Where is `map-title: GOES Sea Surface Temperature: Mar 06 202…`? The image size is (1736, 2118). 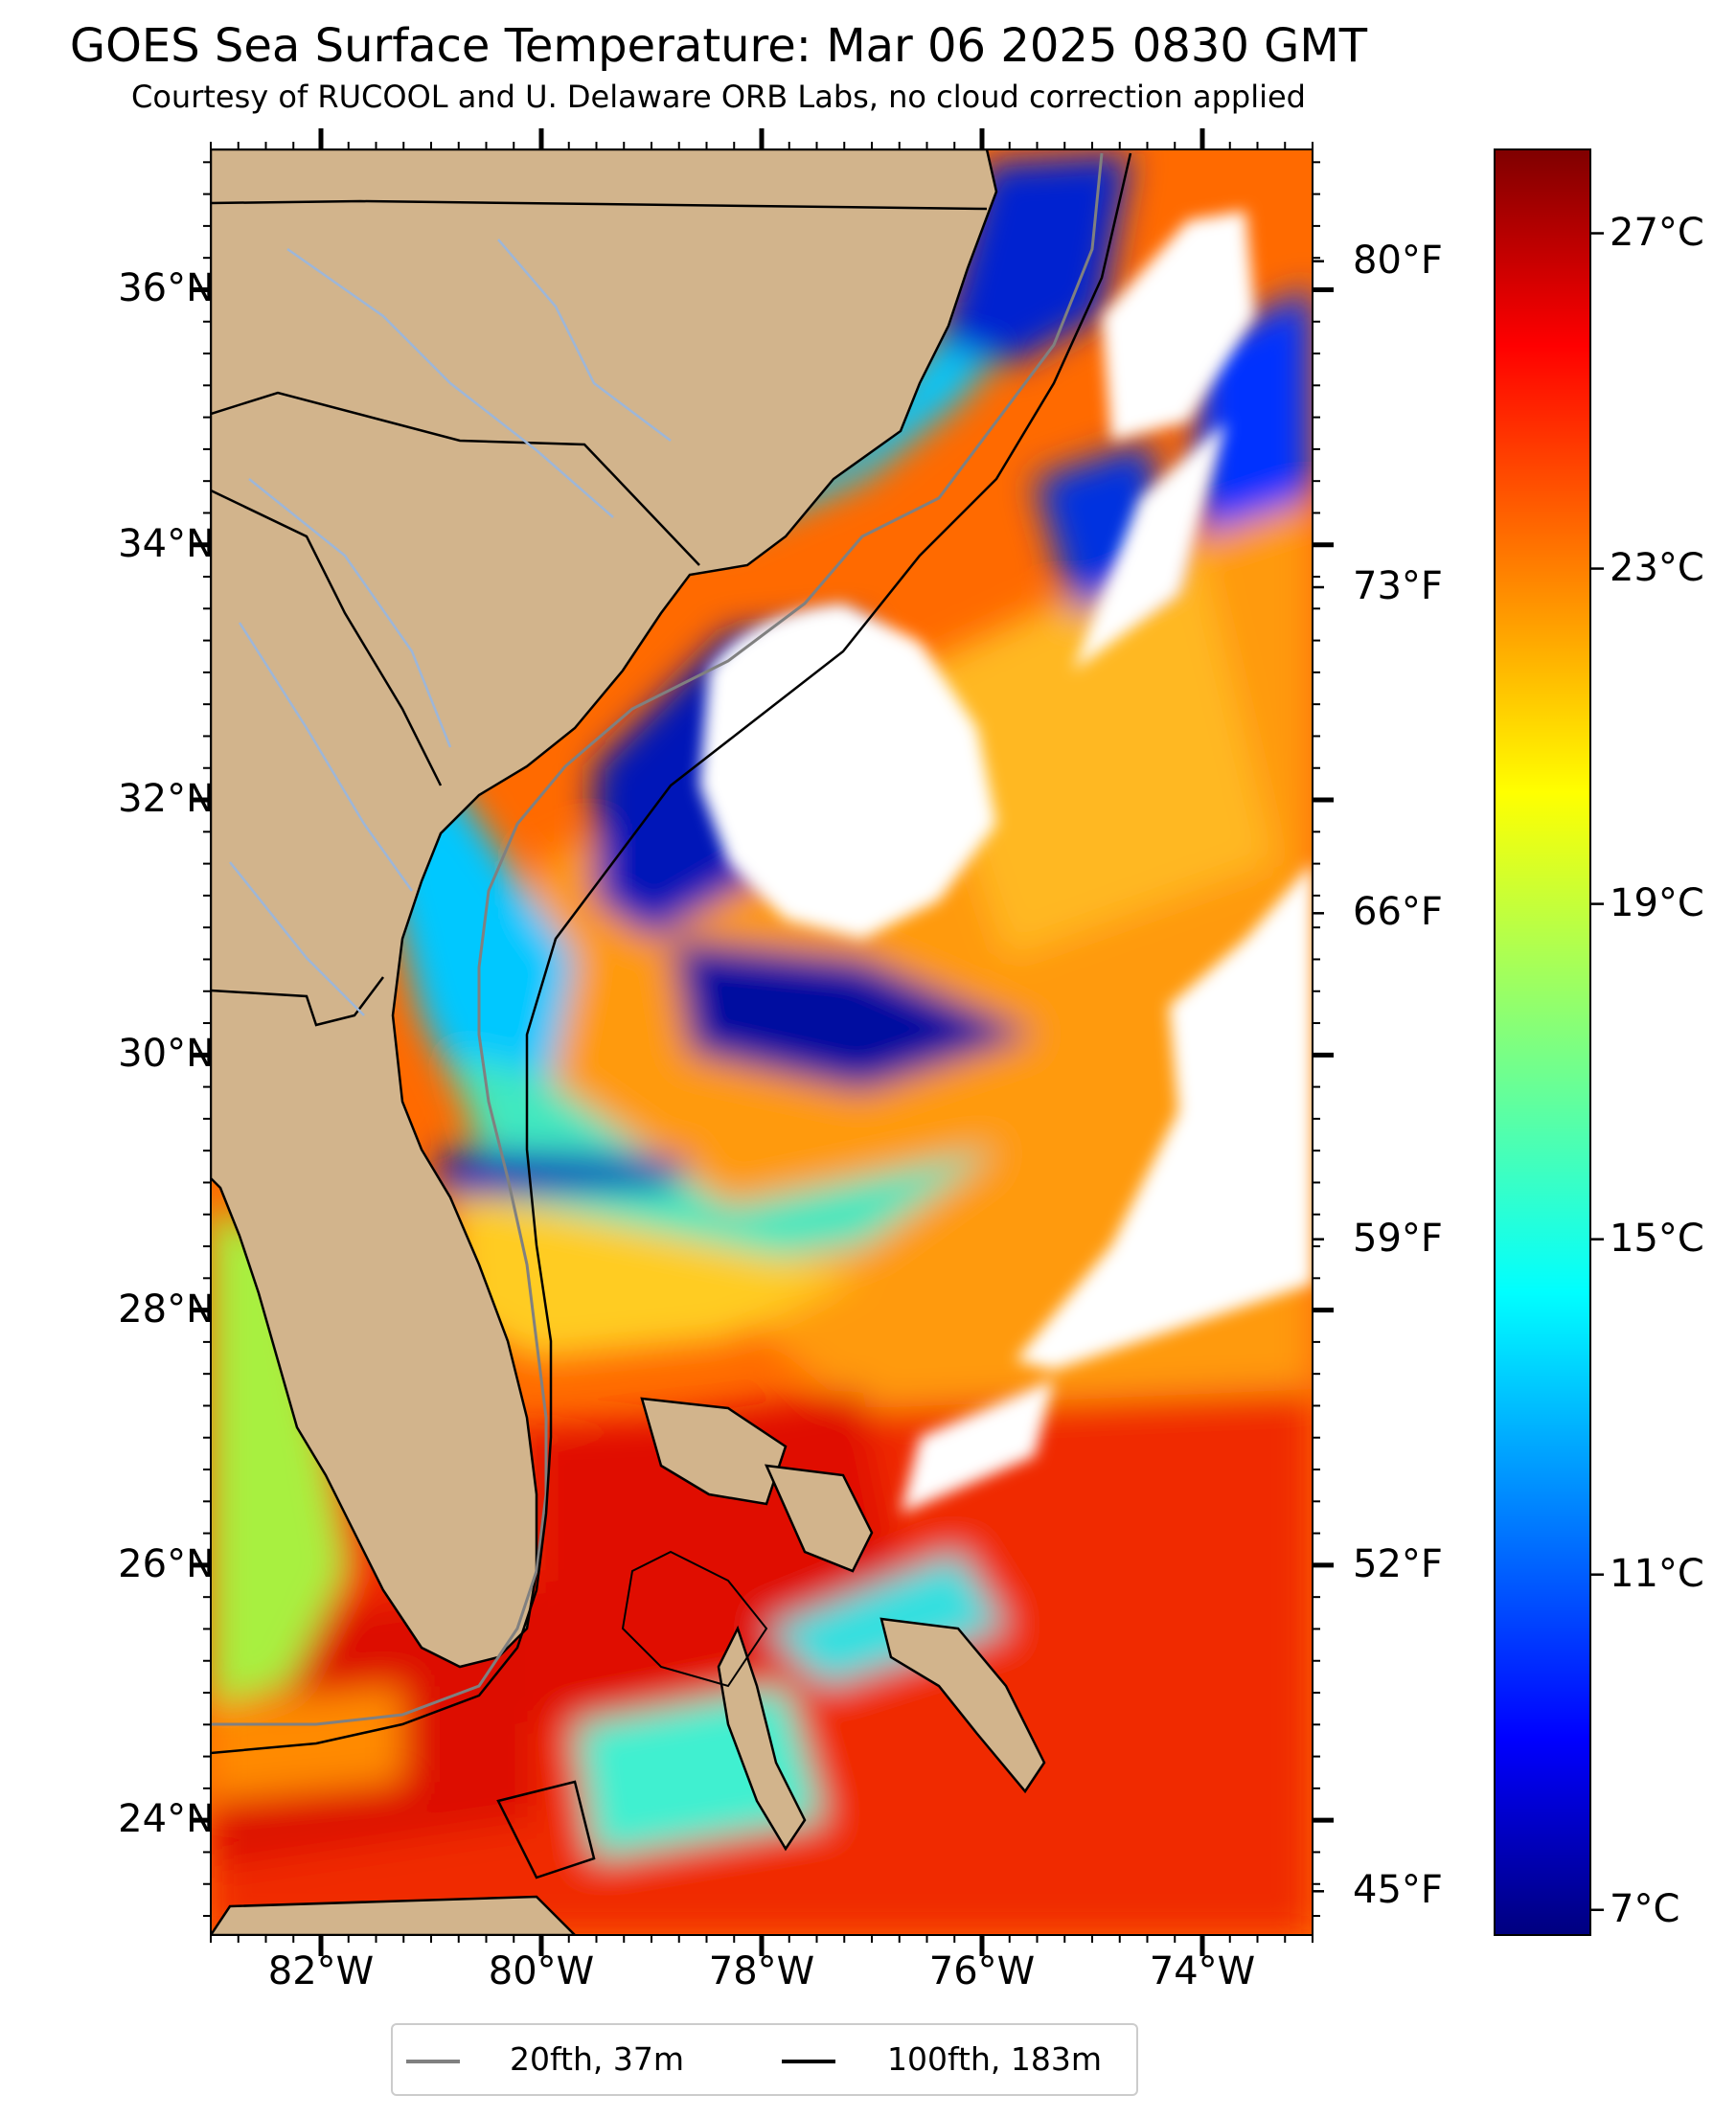
map-title: GOES Sea Surface Temperature: Mar 06 202… is located at coordinates (718, 46).